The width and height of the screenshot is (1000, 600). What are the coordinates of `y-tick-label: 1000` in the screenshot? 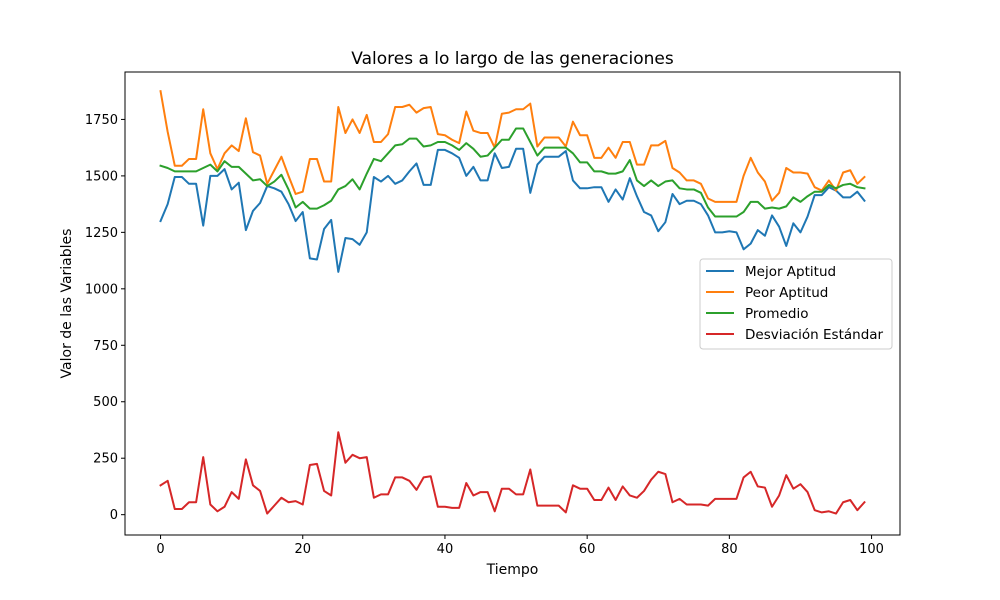 It's located at (101, 289).